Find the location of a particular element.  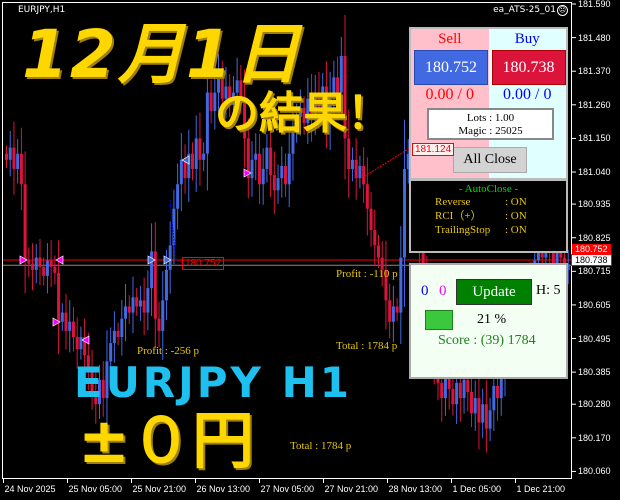

lots-value: Lots : 1.00 is located at coordinates (490, 118).